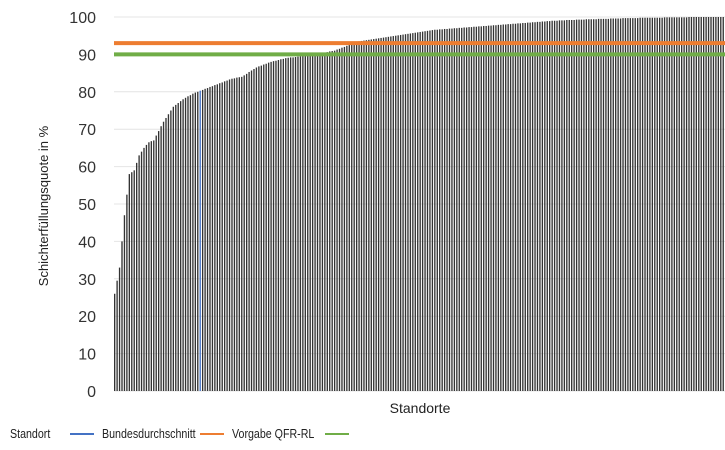 This screenshot has width=725, height=450. I want to click on y-tick-label: 100, so click(82, 18).